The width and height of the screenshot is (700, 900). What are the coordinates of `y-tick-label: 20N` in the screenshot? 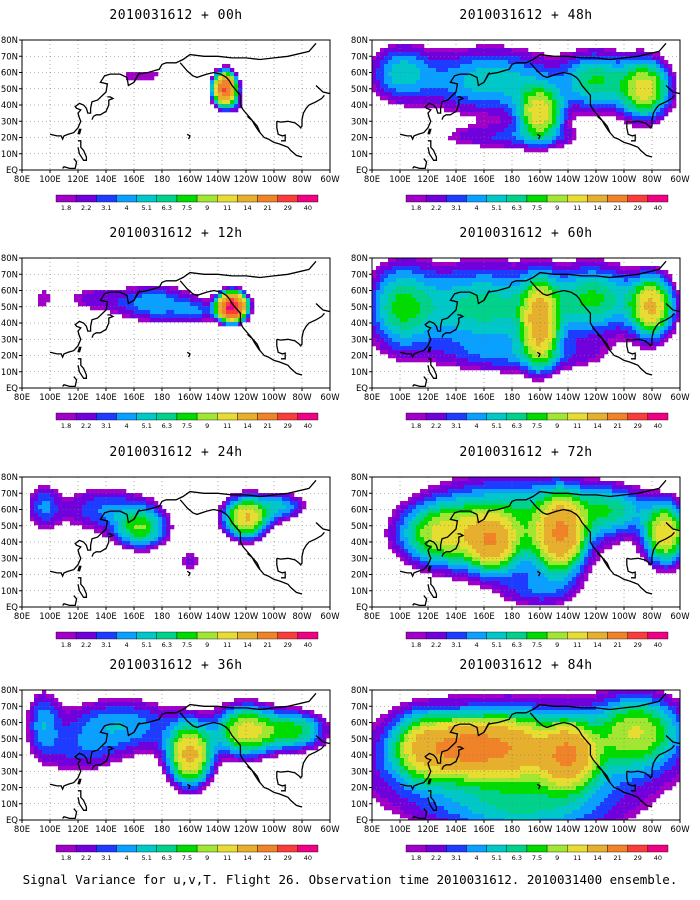 It's located at (9, 789).